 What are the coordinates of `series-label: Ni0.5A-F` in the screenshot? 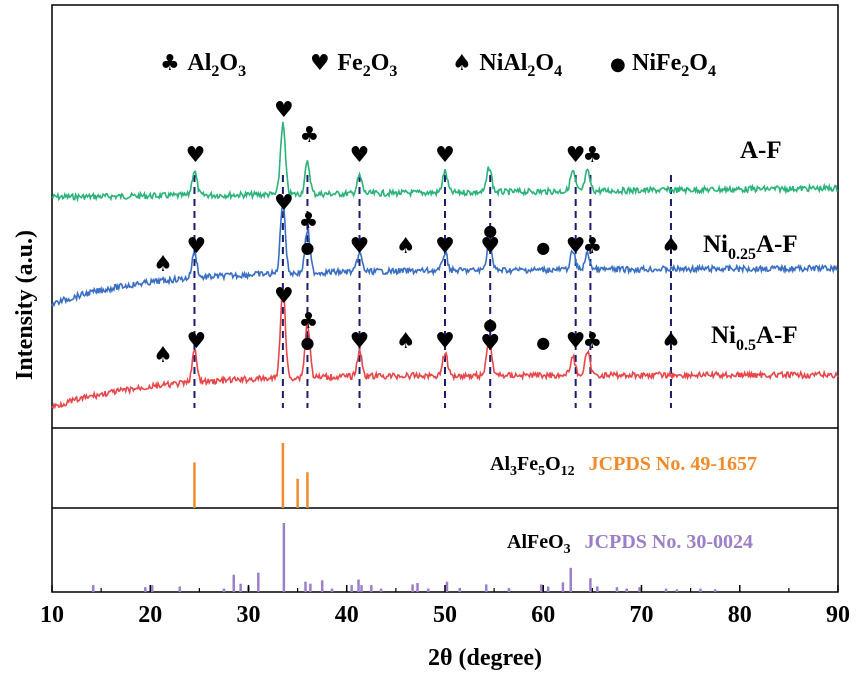 It's located at (754, 338).